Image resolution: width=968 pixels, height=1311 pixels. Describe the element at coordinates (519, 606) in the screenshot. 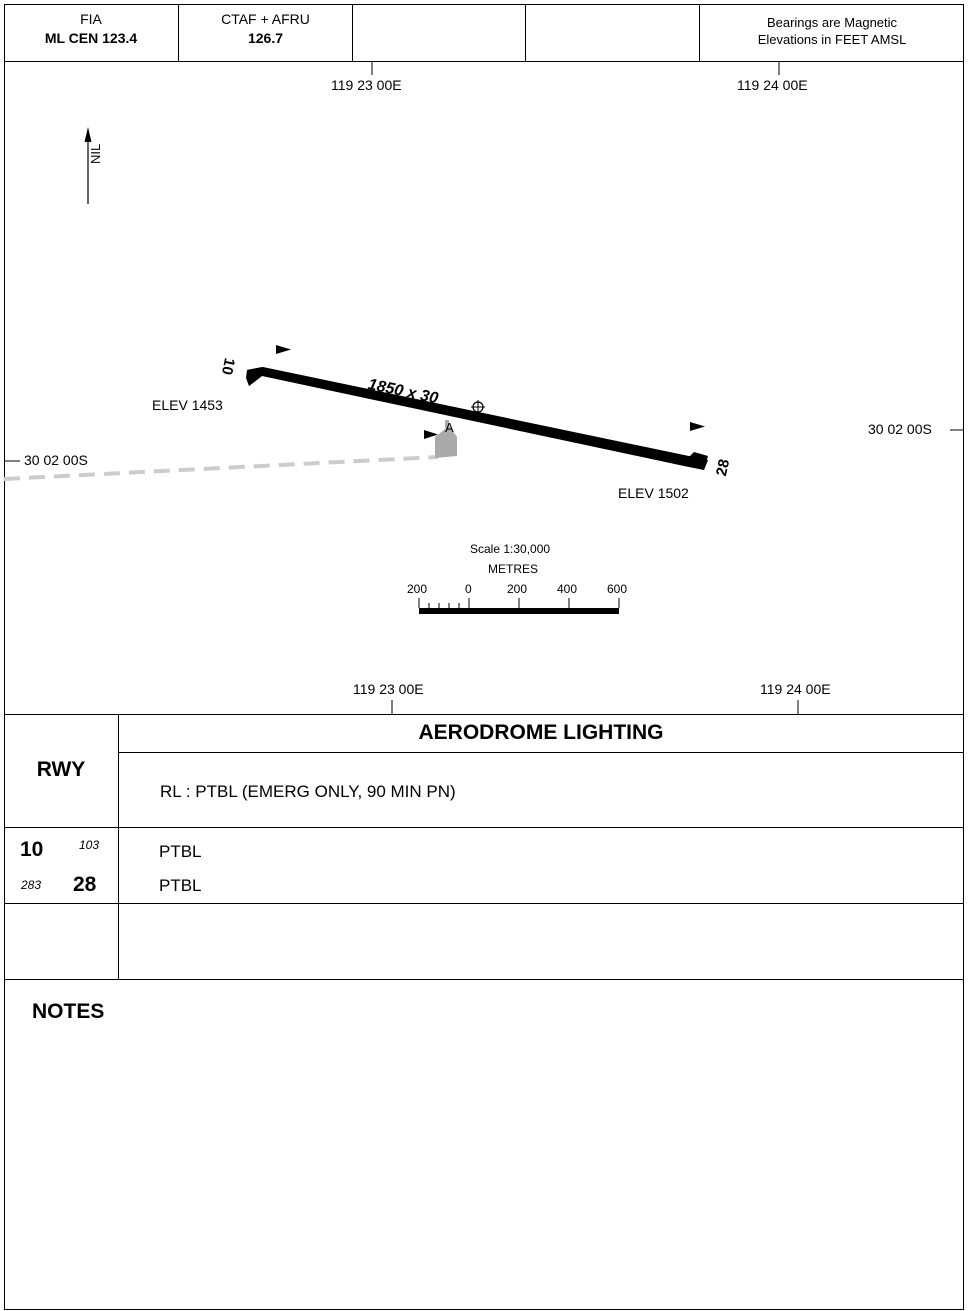

I see `scale-bar` at that location.